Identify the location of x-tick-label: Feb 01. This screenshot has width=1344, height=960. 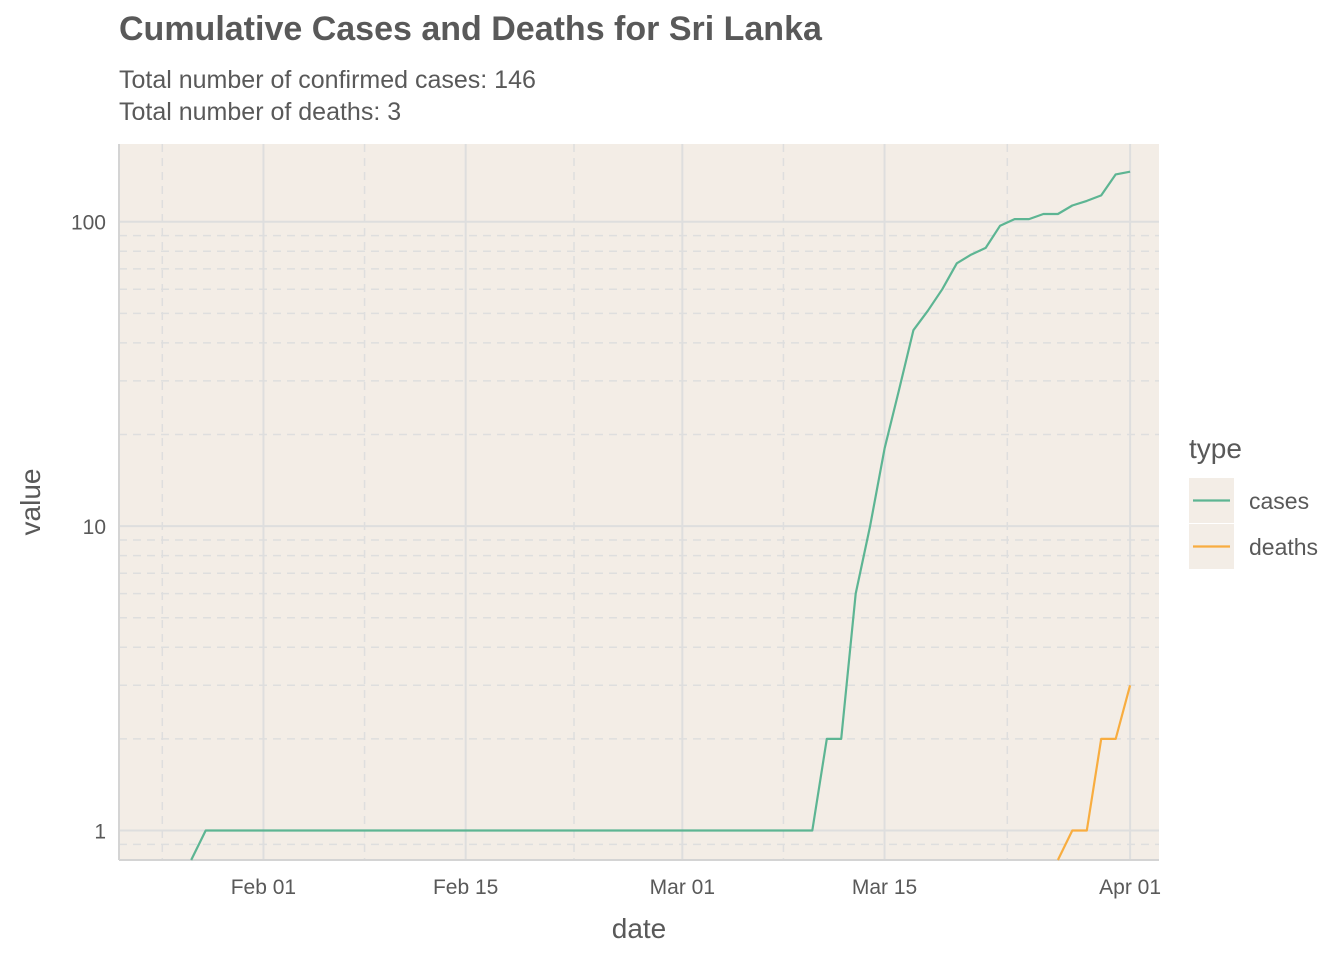
(263, 887).